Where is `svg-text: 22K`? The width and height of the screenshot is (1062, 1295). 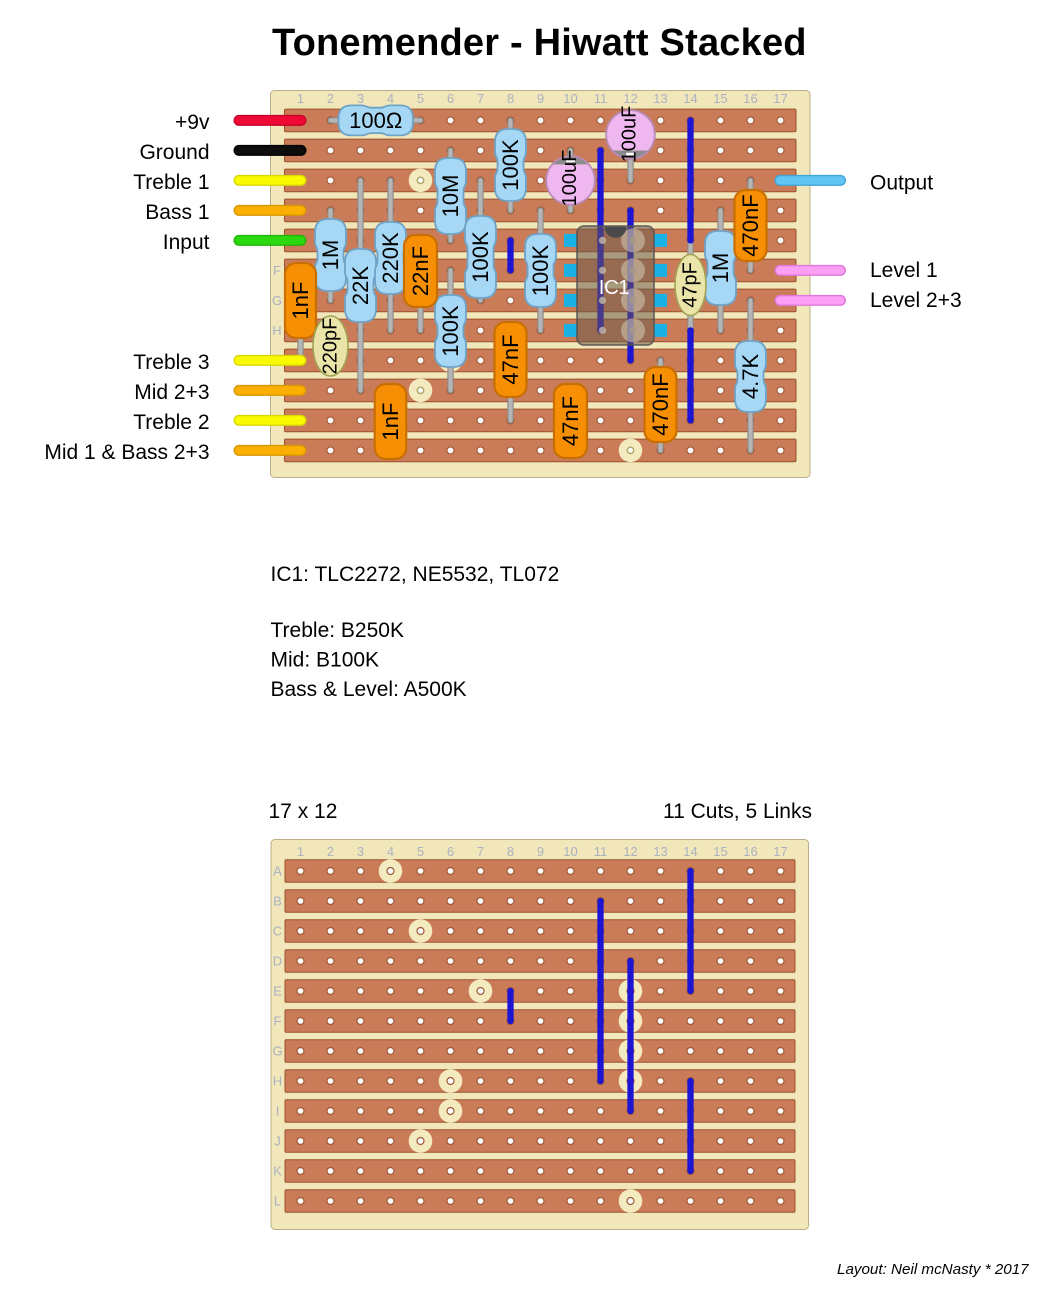 svg-text: 22K is located at coordinates (360, 285).